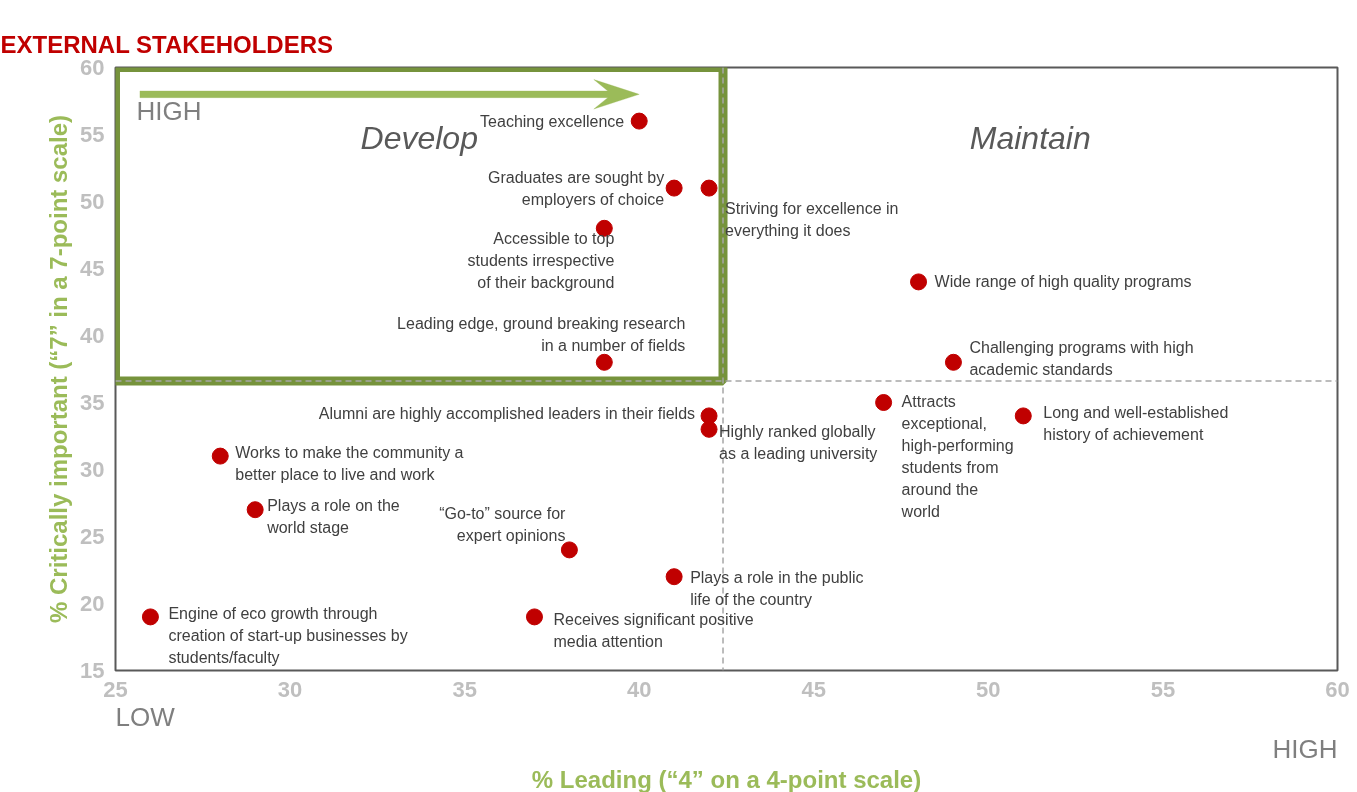 This screenshot has width=1357, height=792. What do you see at coordinates (777, 588) in the screenshot?
I see `annotation: Plays a role in the public life of the country` at bounding box center [777, 588].